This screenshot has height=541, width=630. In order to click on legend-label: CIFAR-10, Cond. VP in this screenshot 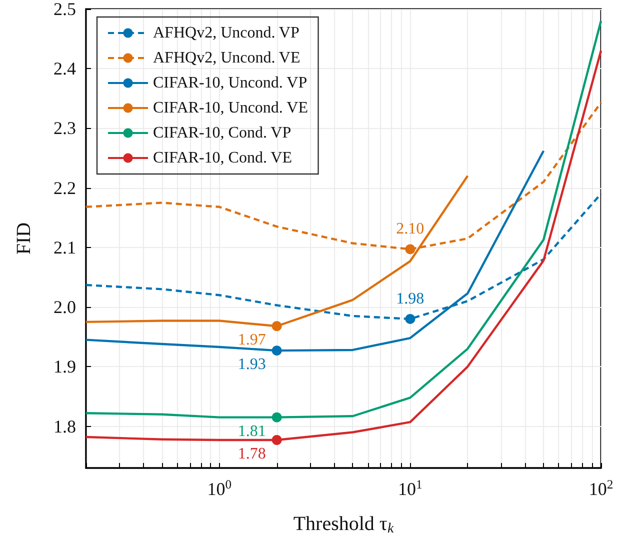, I will do `click(222, 133)`.